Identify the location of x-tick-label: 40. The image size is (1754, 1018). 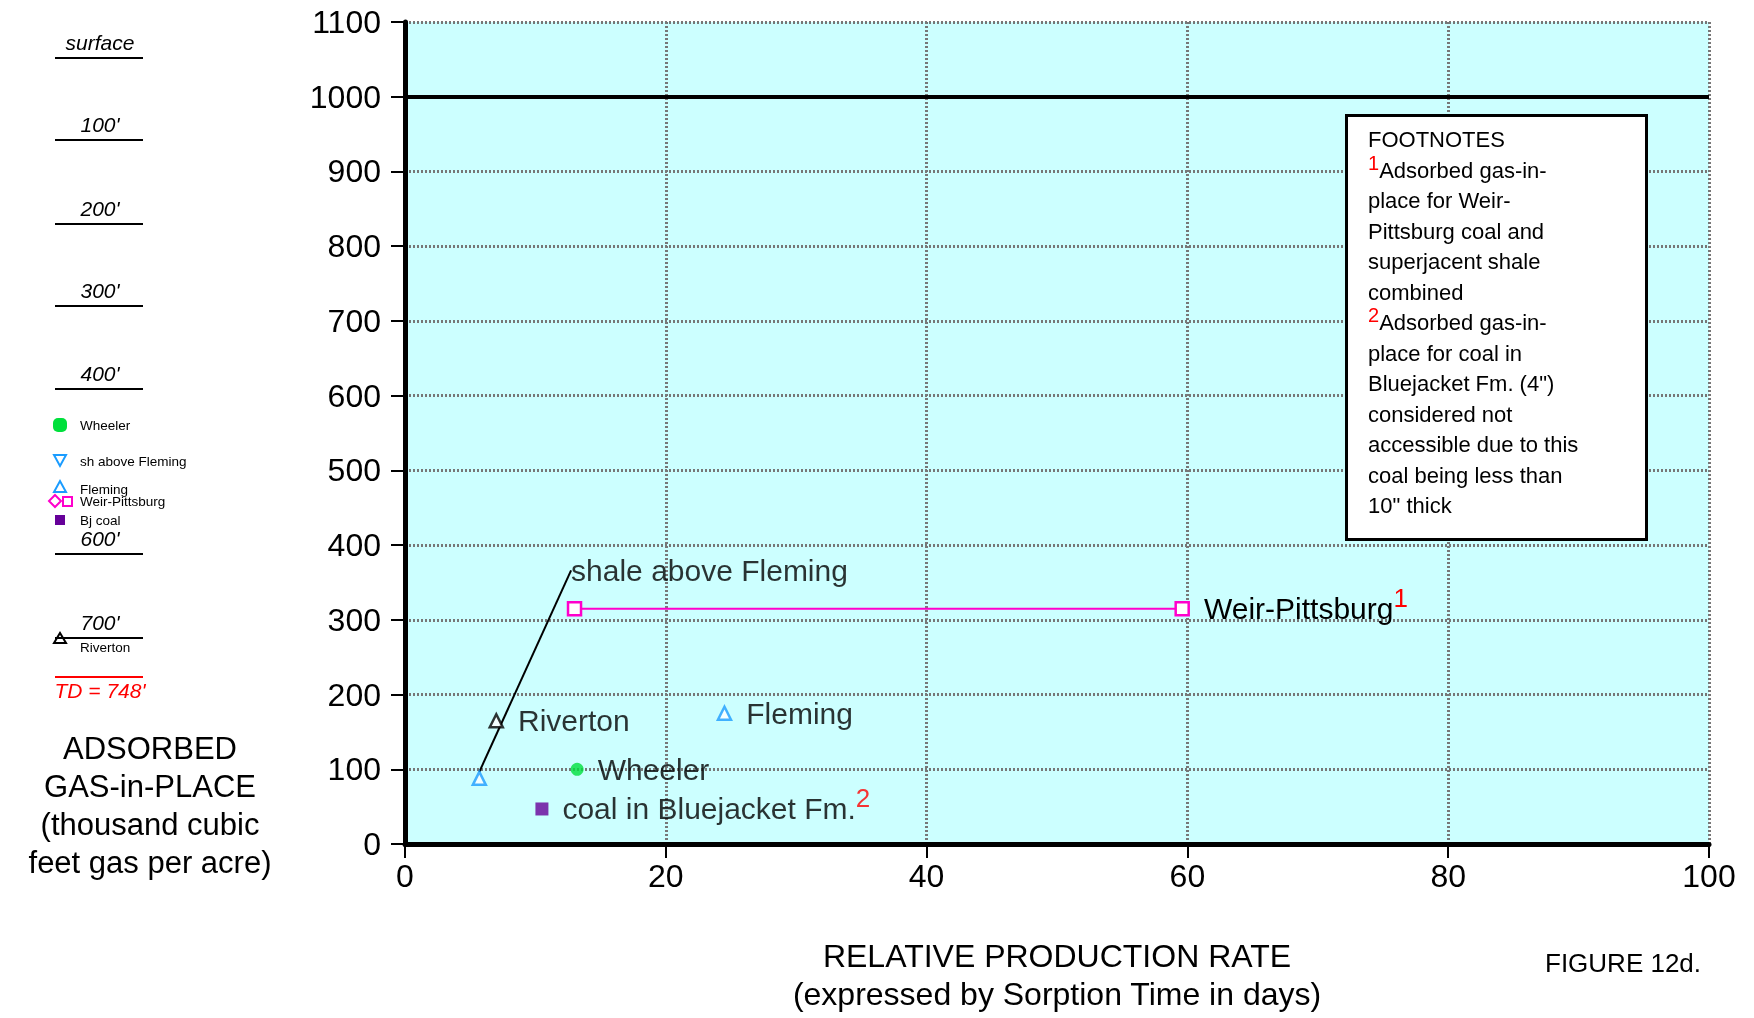
(926, 876).